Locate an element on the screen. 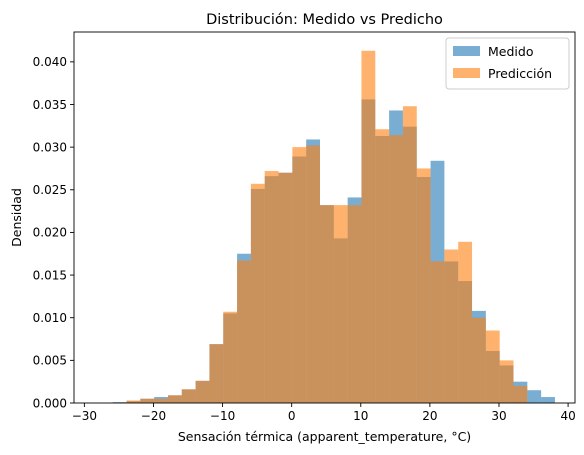 The width and height of the screenshot is (584, 455). x-tick-label: 0 is located at coordinates (292, 416).